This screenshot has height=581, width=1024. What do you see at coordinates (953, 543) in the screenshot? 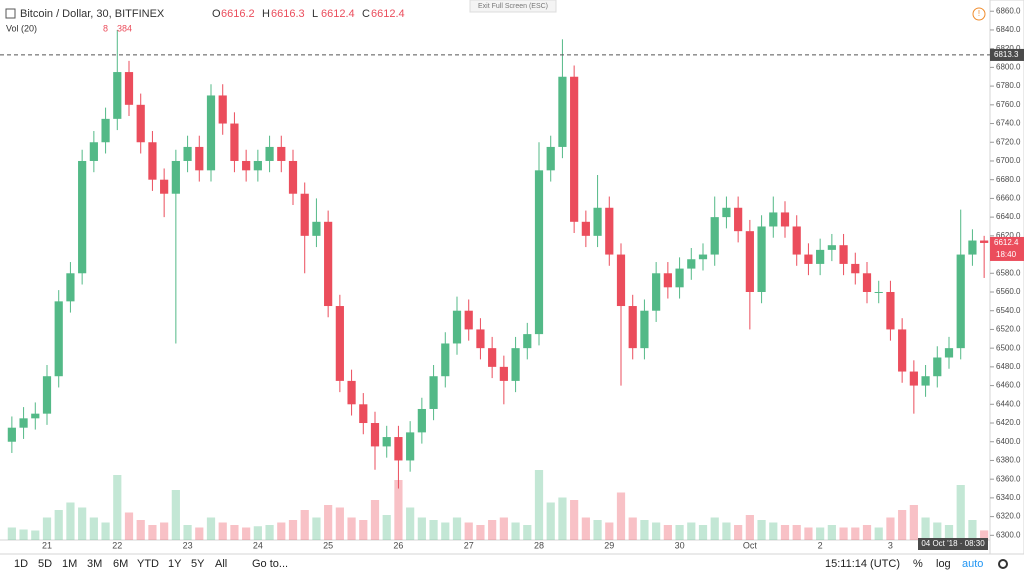
I see `cursor-time: 04 Oct '18 · 08:30` at bounding box center [953, 543].